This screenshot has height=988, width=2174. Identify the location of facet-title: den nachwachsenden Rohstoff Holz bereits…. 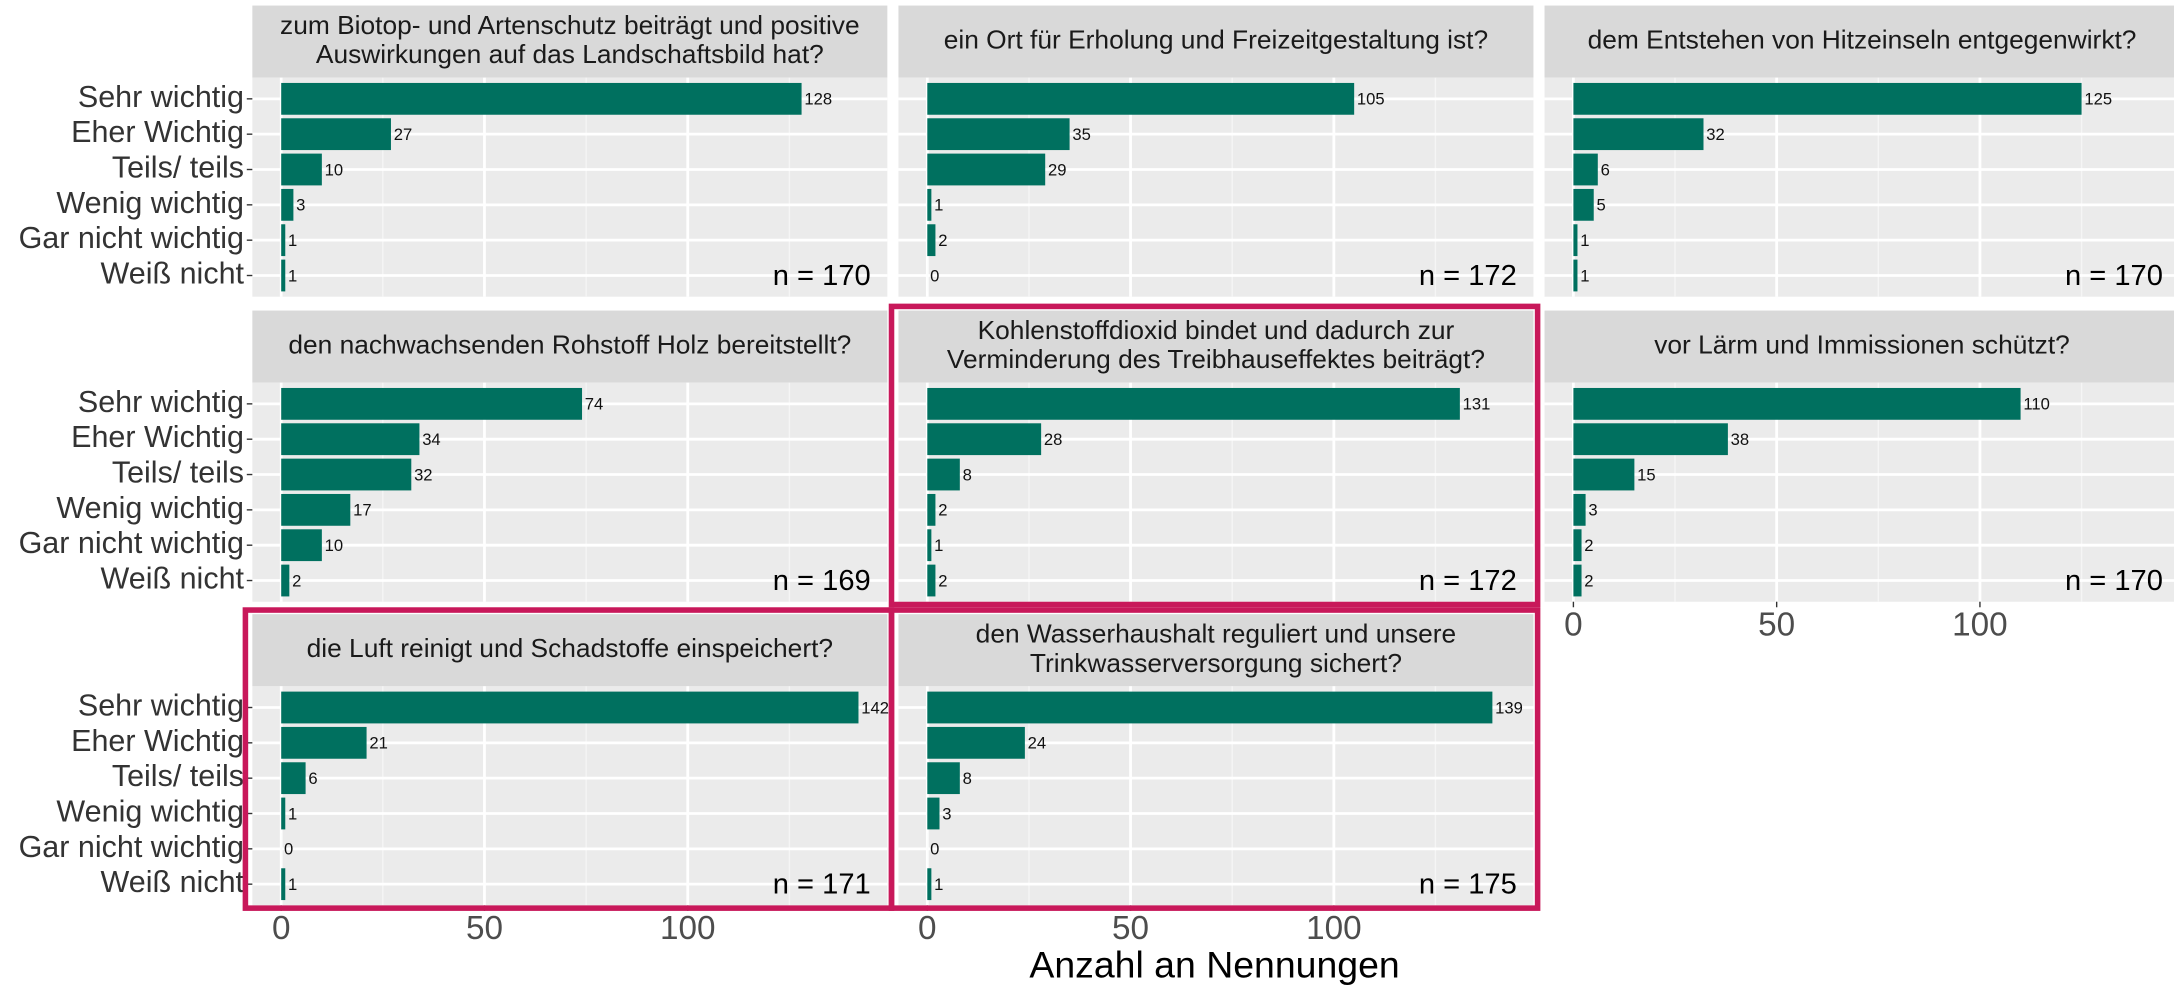
(569, 345).